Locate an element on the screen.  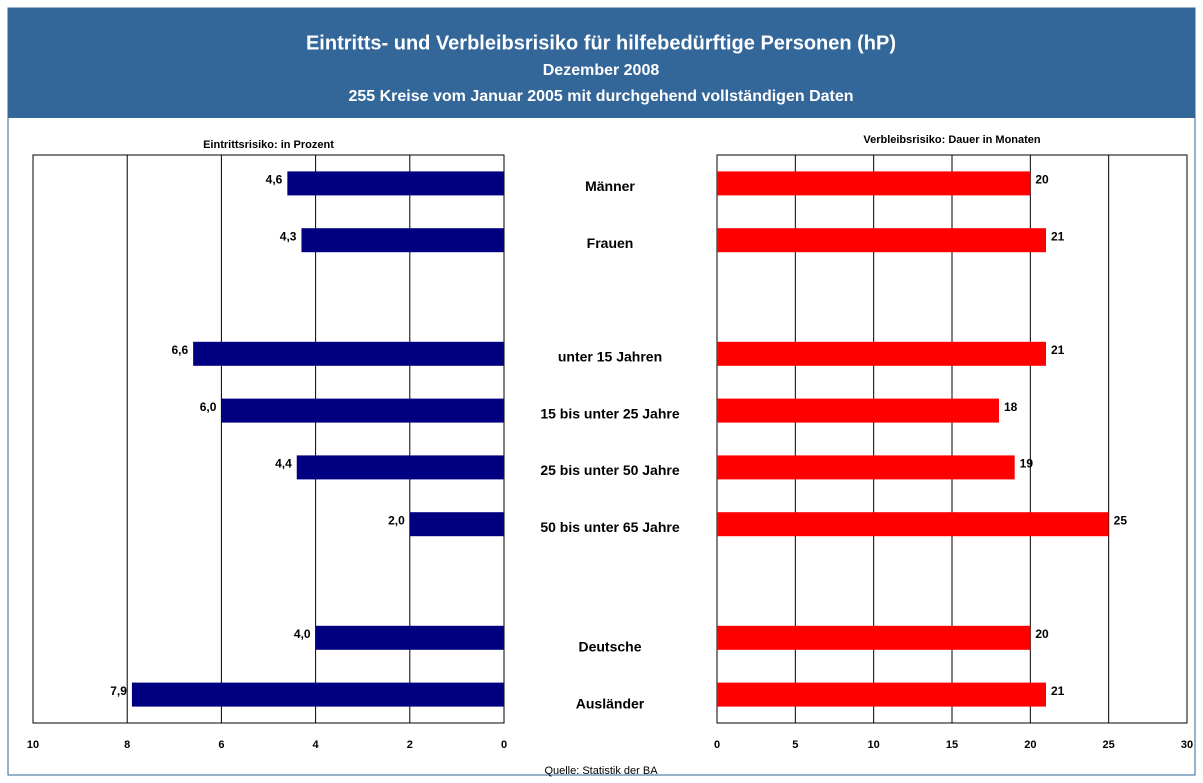
category-label: 15 bis unter 25 Jahre is located at coordinates (610, 413).